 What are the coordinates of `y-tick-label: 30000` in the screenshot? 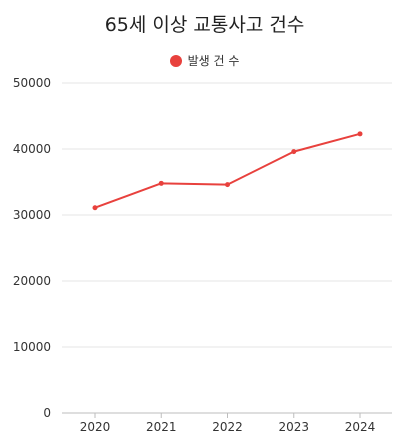 It's located at (32, 215).